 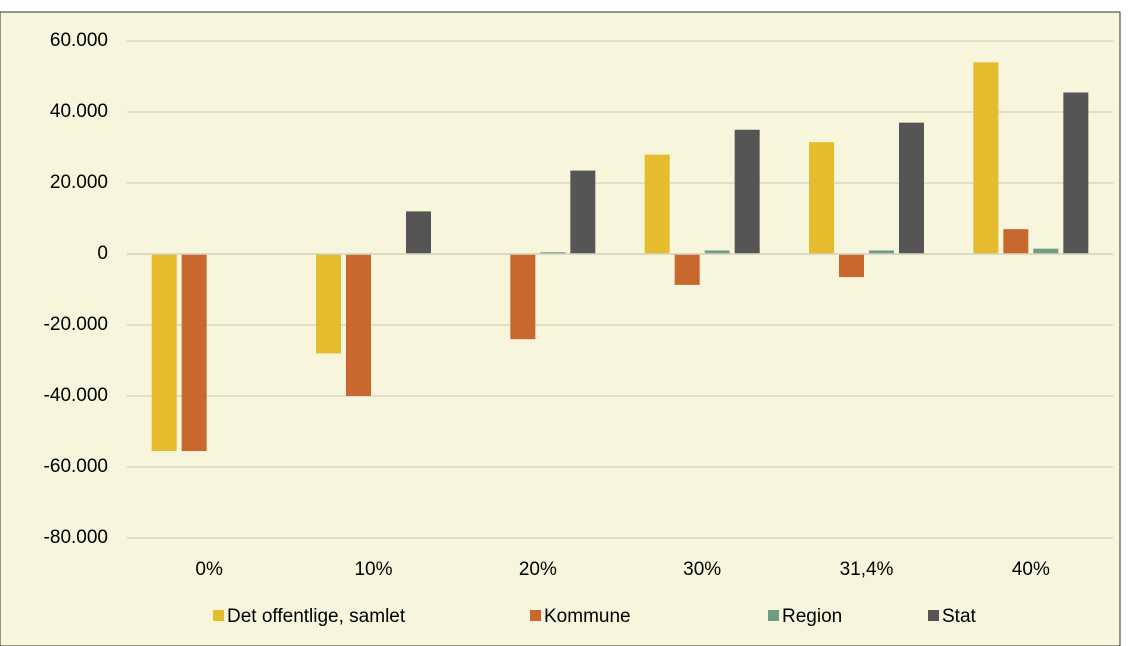 I want to click on x-tick-label: 40%, so click(x=1031, y=569).